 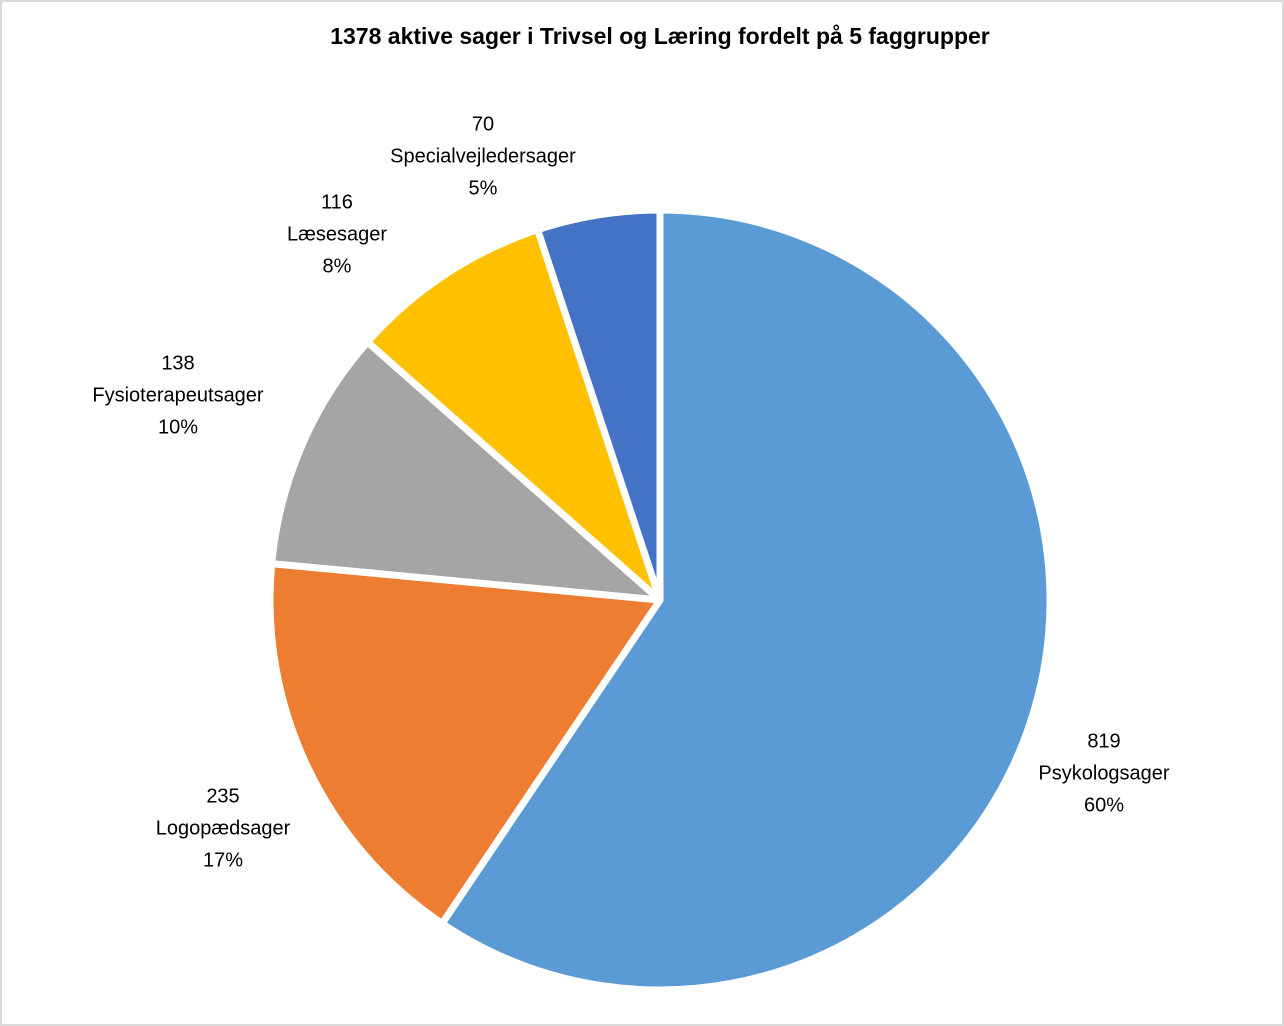 What do you see at coordinates (223, 860) in the screenshot?
I see `percentage-label: 17%` at bounding box center [223, 860].